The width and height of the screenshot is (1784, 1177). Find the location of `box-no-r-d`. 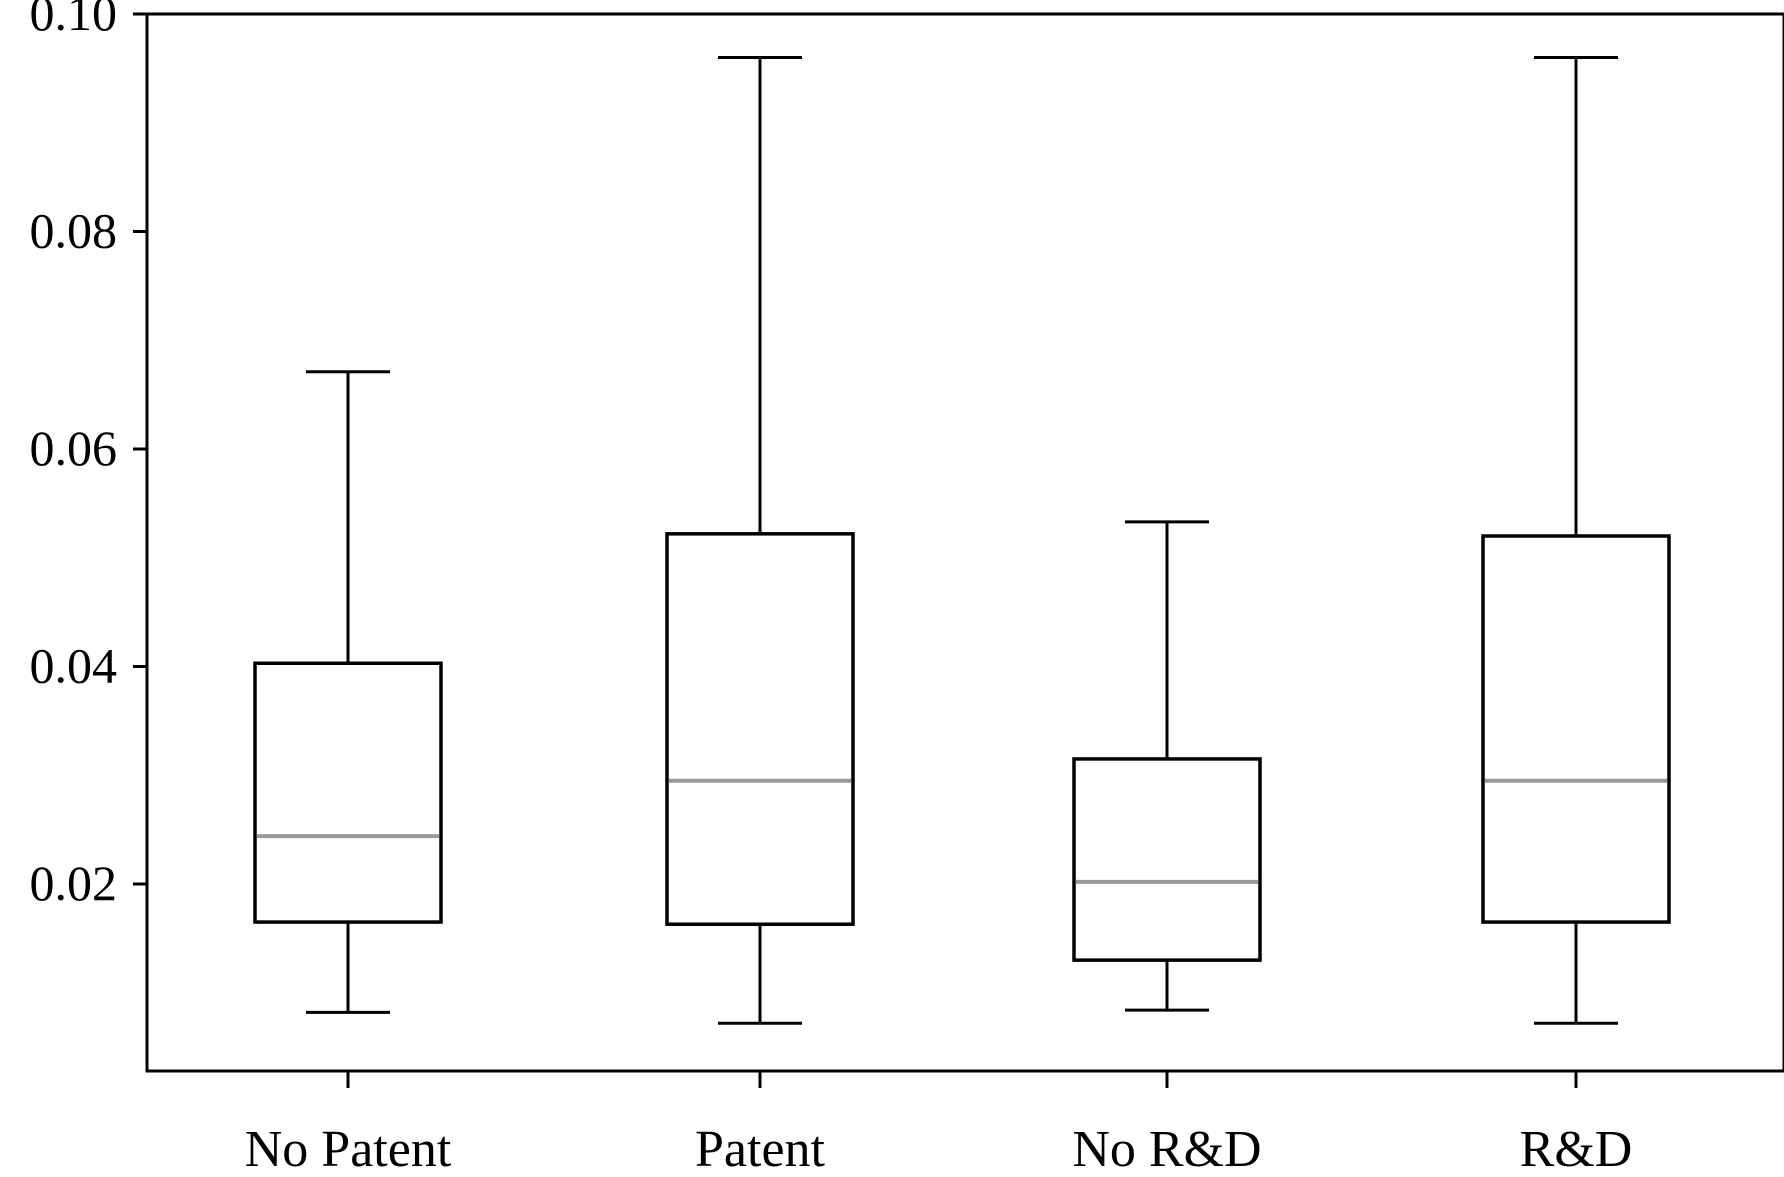

box-no-r-d is located at coordinates (1167, 766).